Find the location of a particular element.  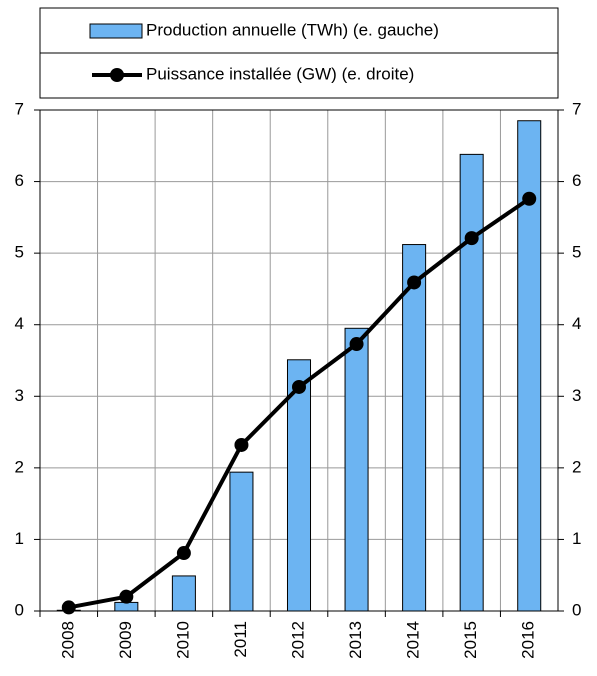

y-tick-label: 0 is located at coordinates (19, 609).